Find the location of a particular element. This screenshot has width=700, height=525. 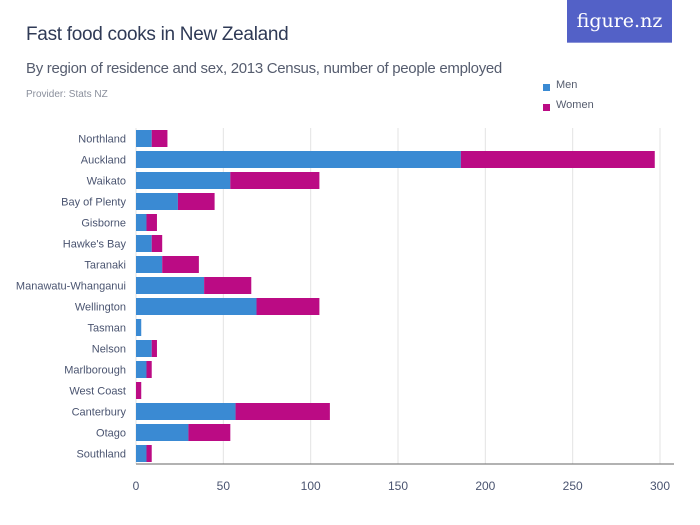

category-label: Southland is located at coordinates (101, 455).